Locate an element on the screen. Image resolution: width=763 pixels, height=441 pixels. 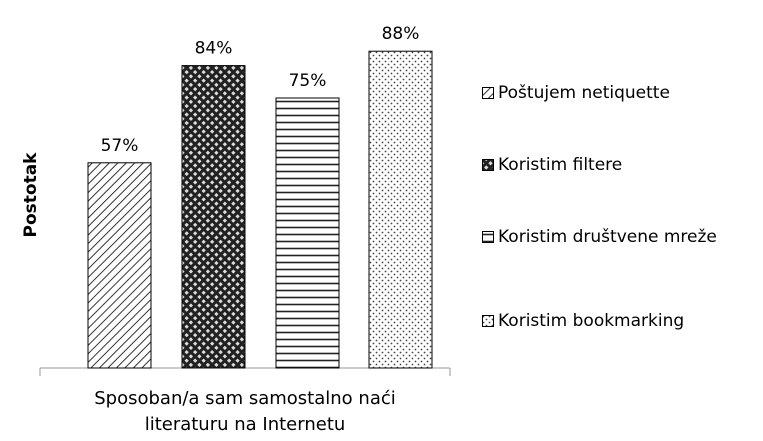
legend-label: Koristim filtere is located at coordinates (560, 165).